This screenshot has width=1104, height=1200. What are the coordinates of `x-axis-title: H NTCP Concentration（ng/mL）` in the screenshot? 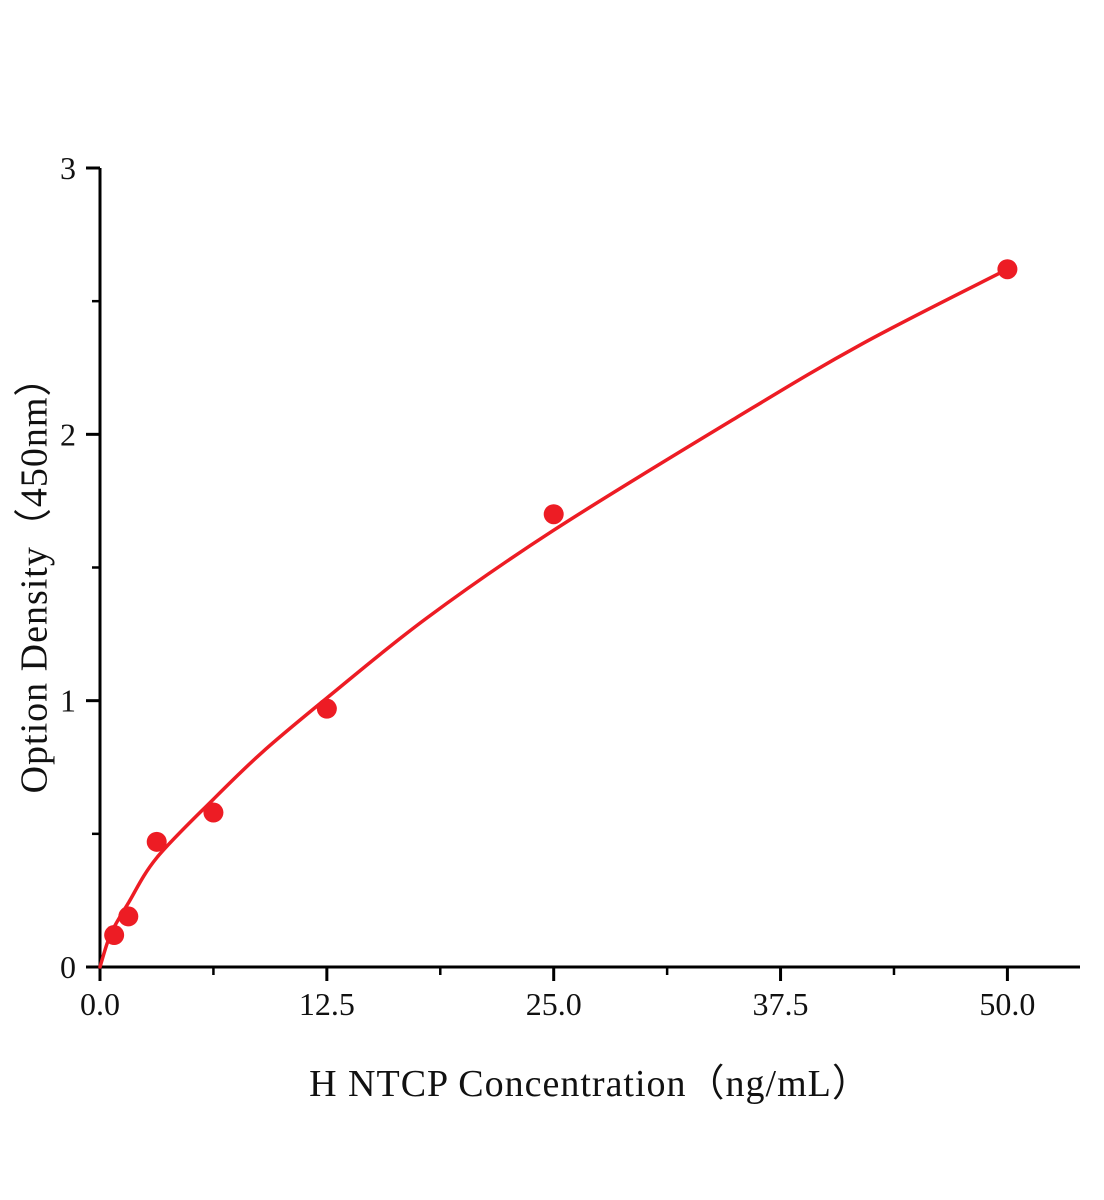 It's located at (590, 1084).